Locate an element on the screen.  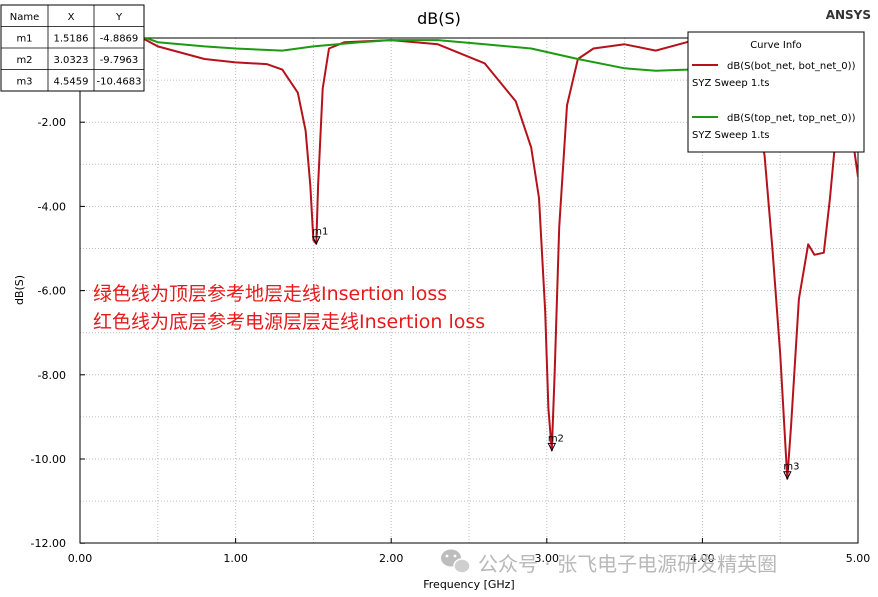
annotation-green-line: 绿色线为顶层参考地层走线Insertion loss is located at coordinates (270, 294).